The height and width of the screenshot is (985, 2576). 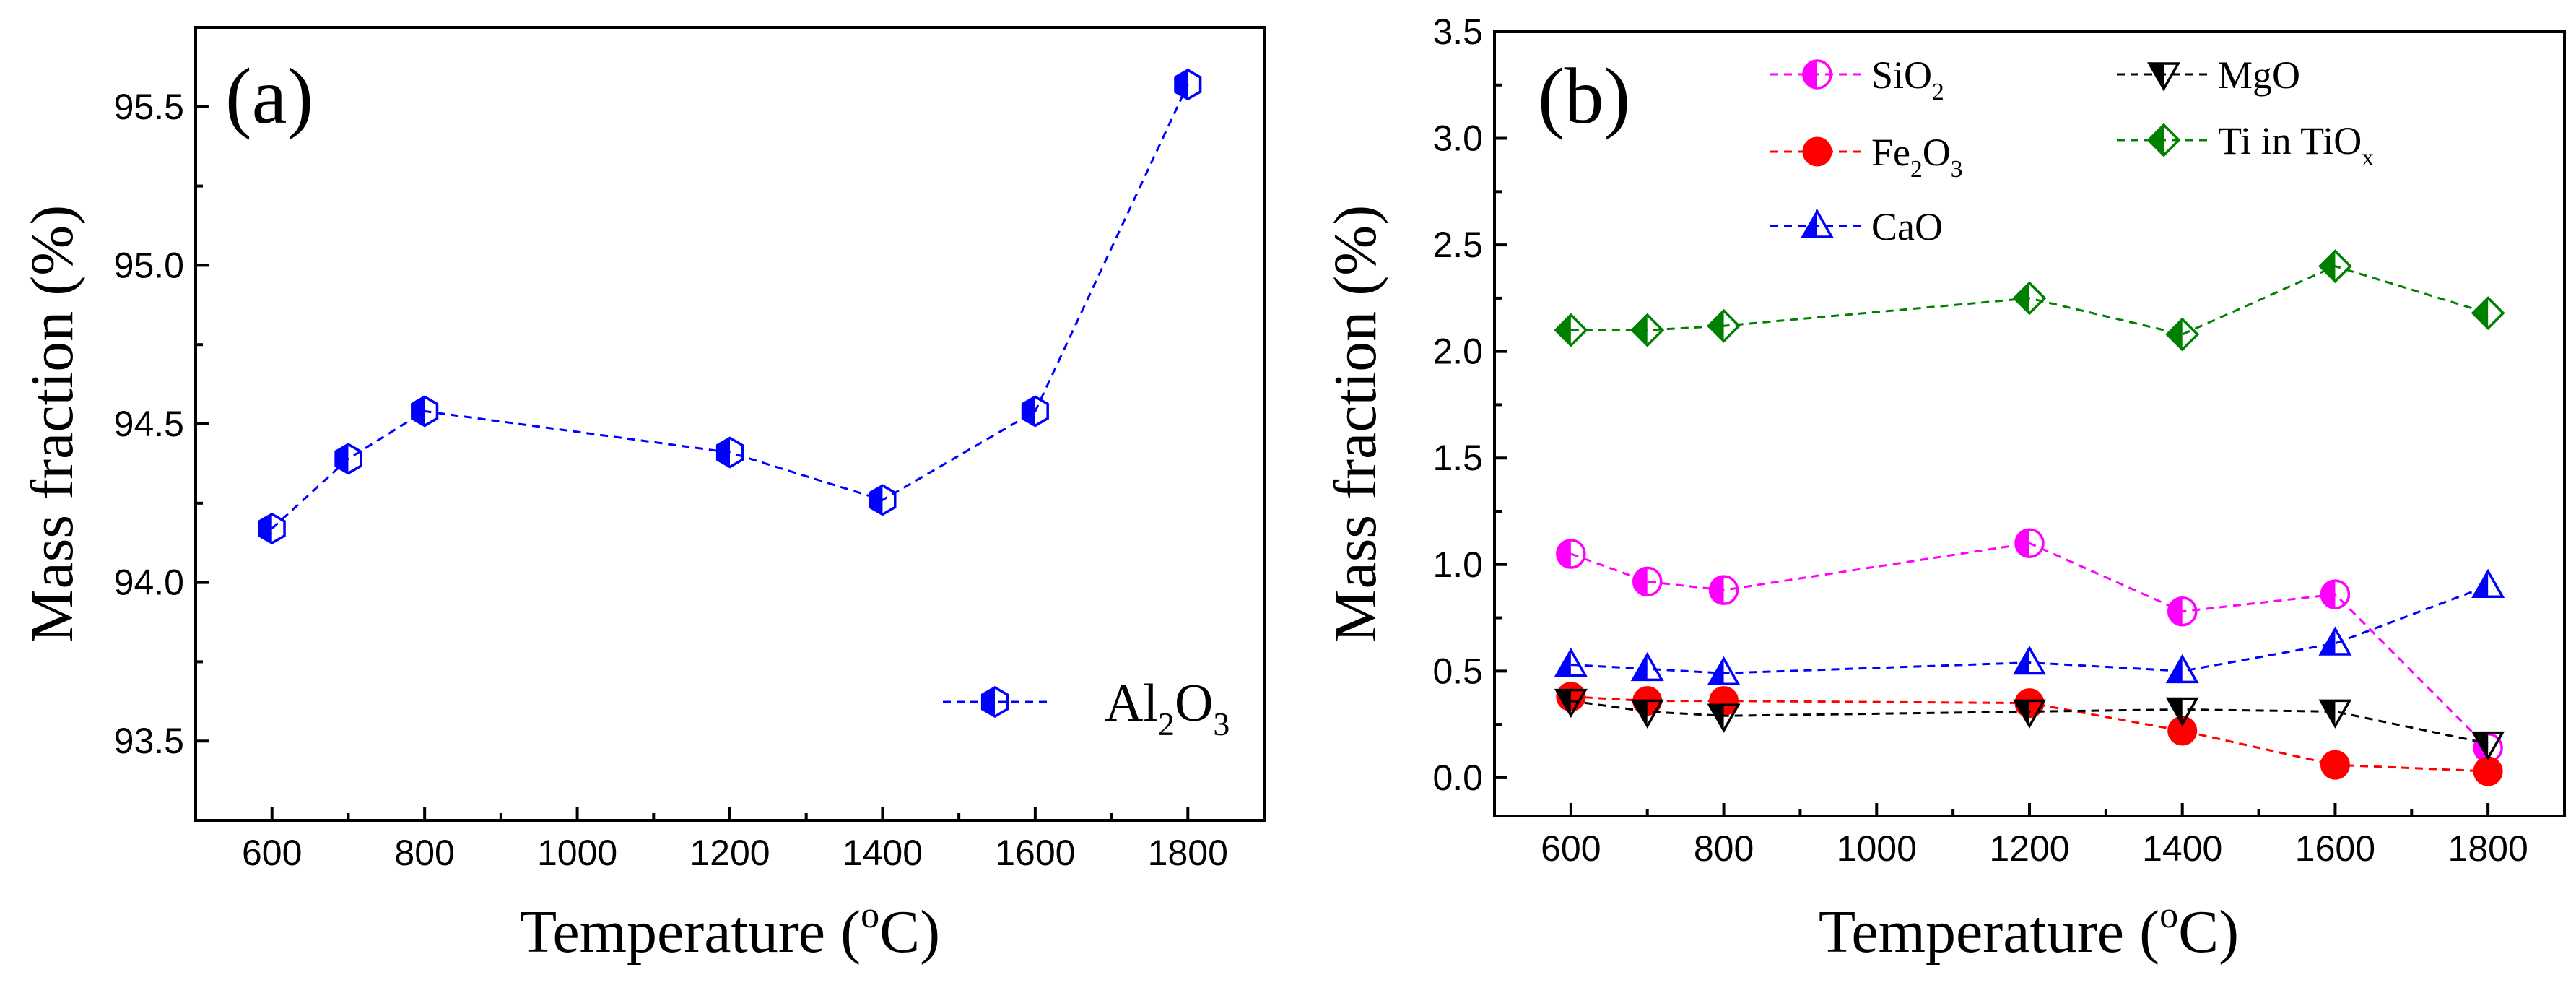 I want to click on x-tick-label: 1200, so click(x=2029, y=849).